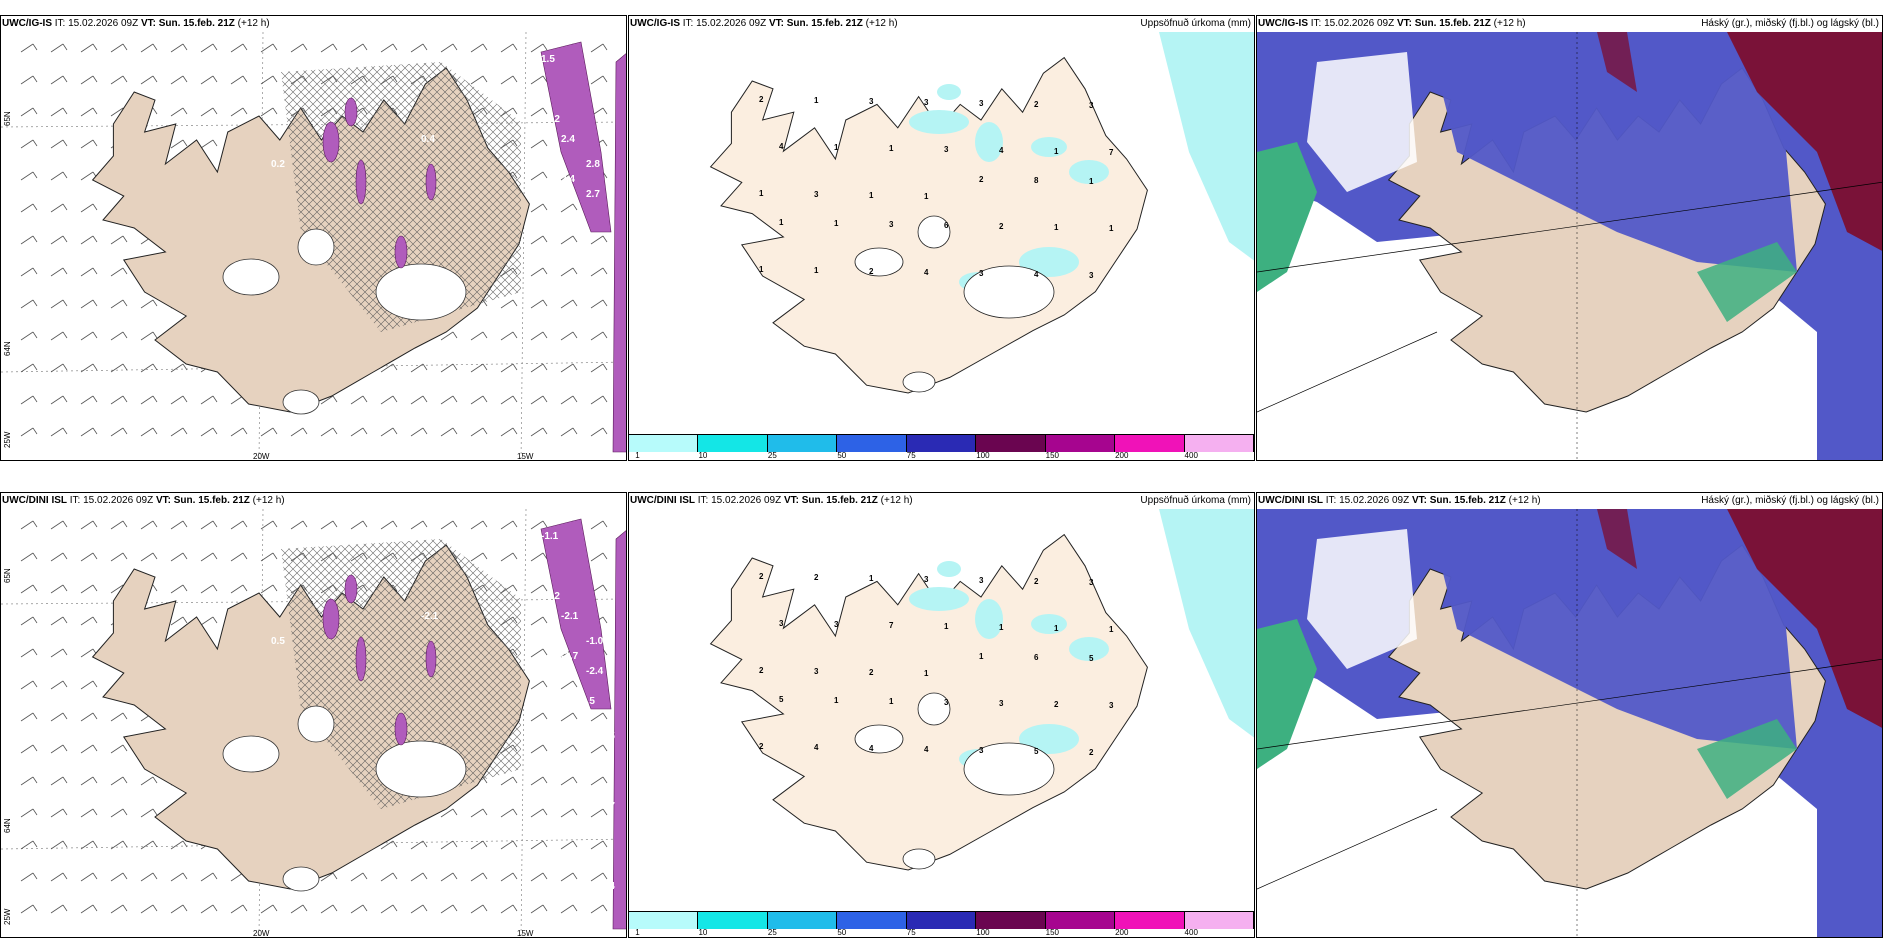 Image resolution: width=1900 pixels, height=950 pixels. Describe the element at coordinates (261, 456) in the screenshot. I see `lon-label-20: 20W` at that location.